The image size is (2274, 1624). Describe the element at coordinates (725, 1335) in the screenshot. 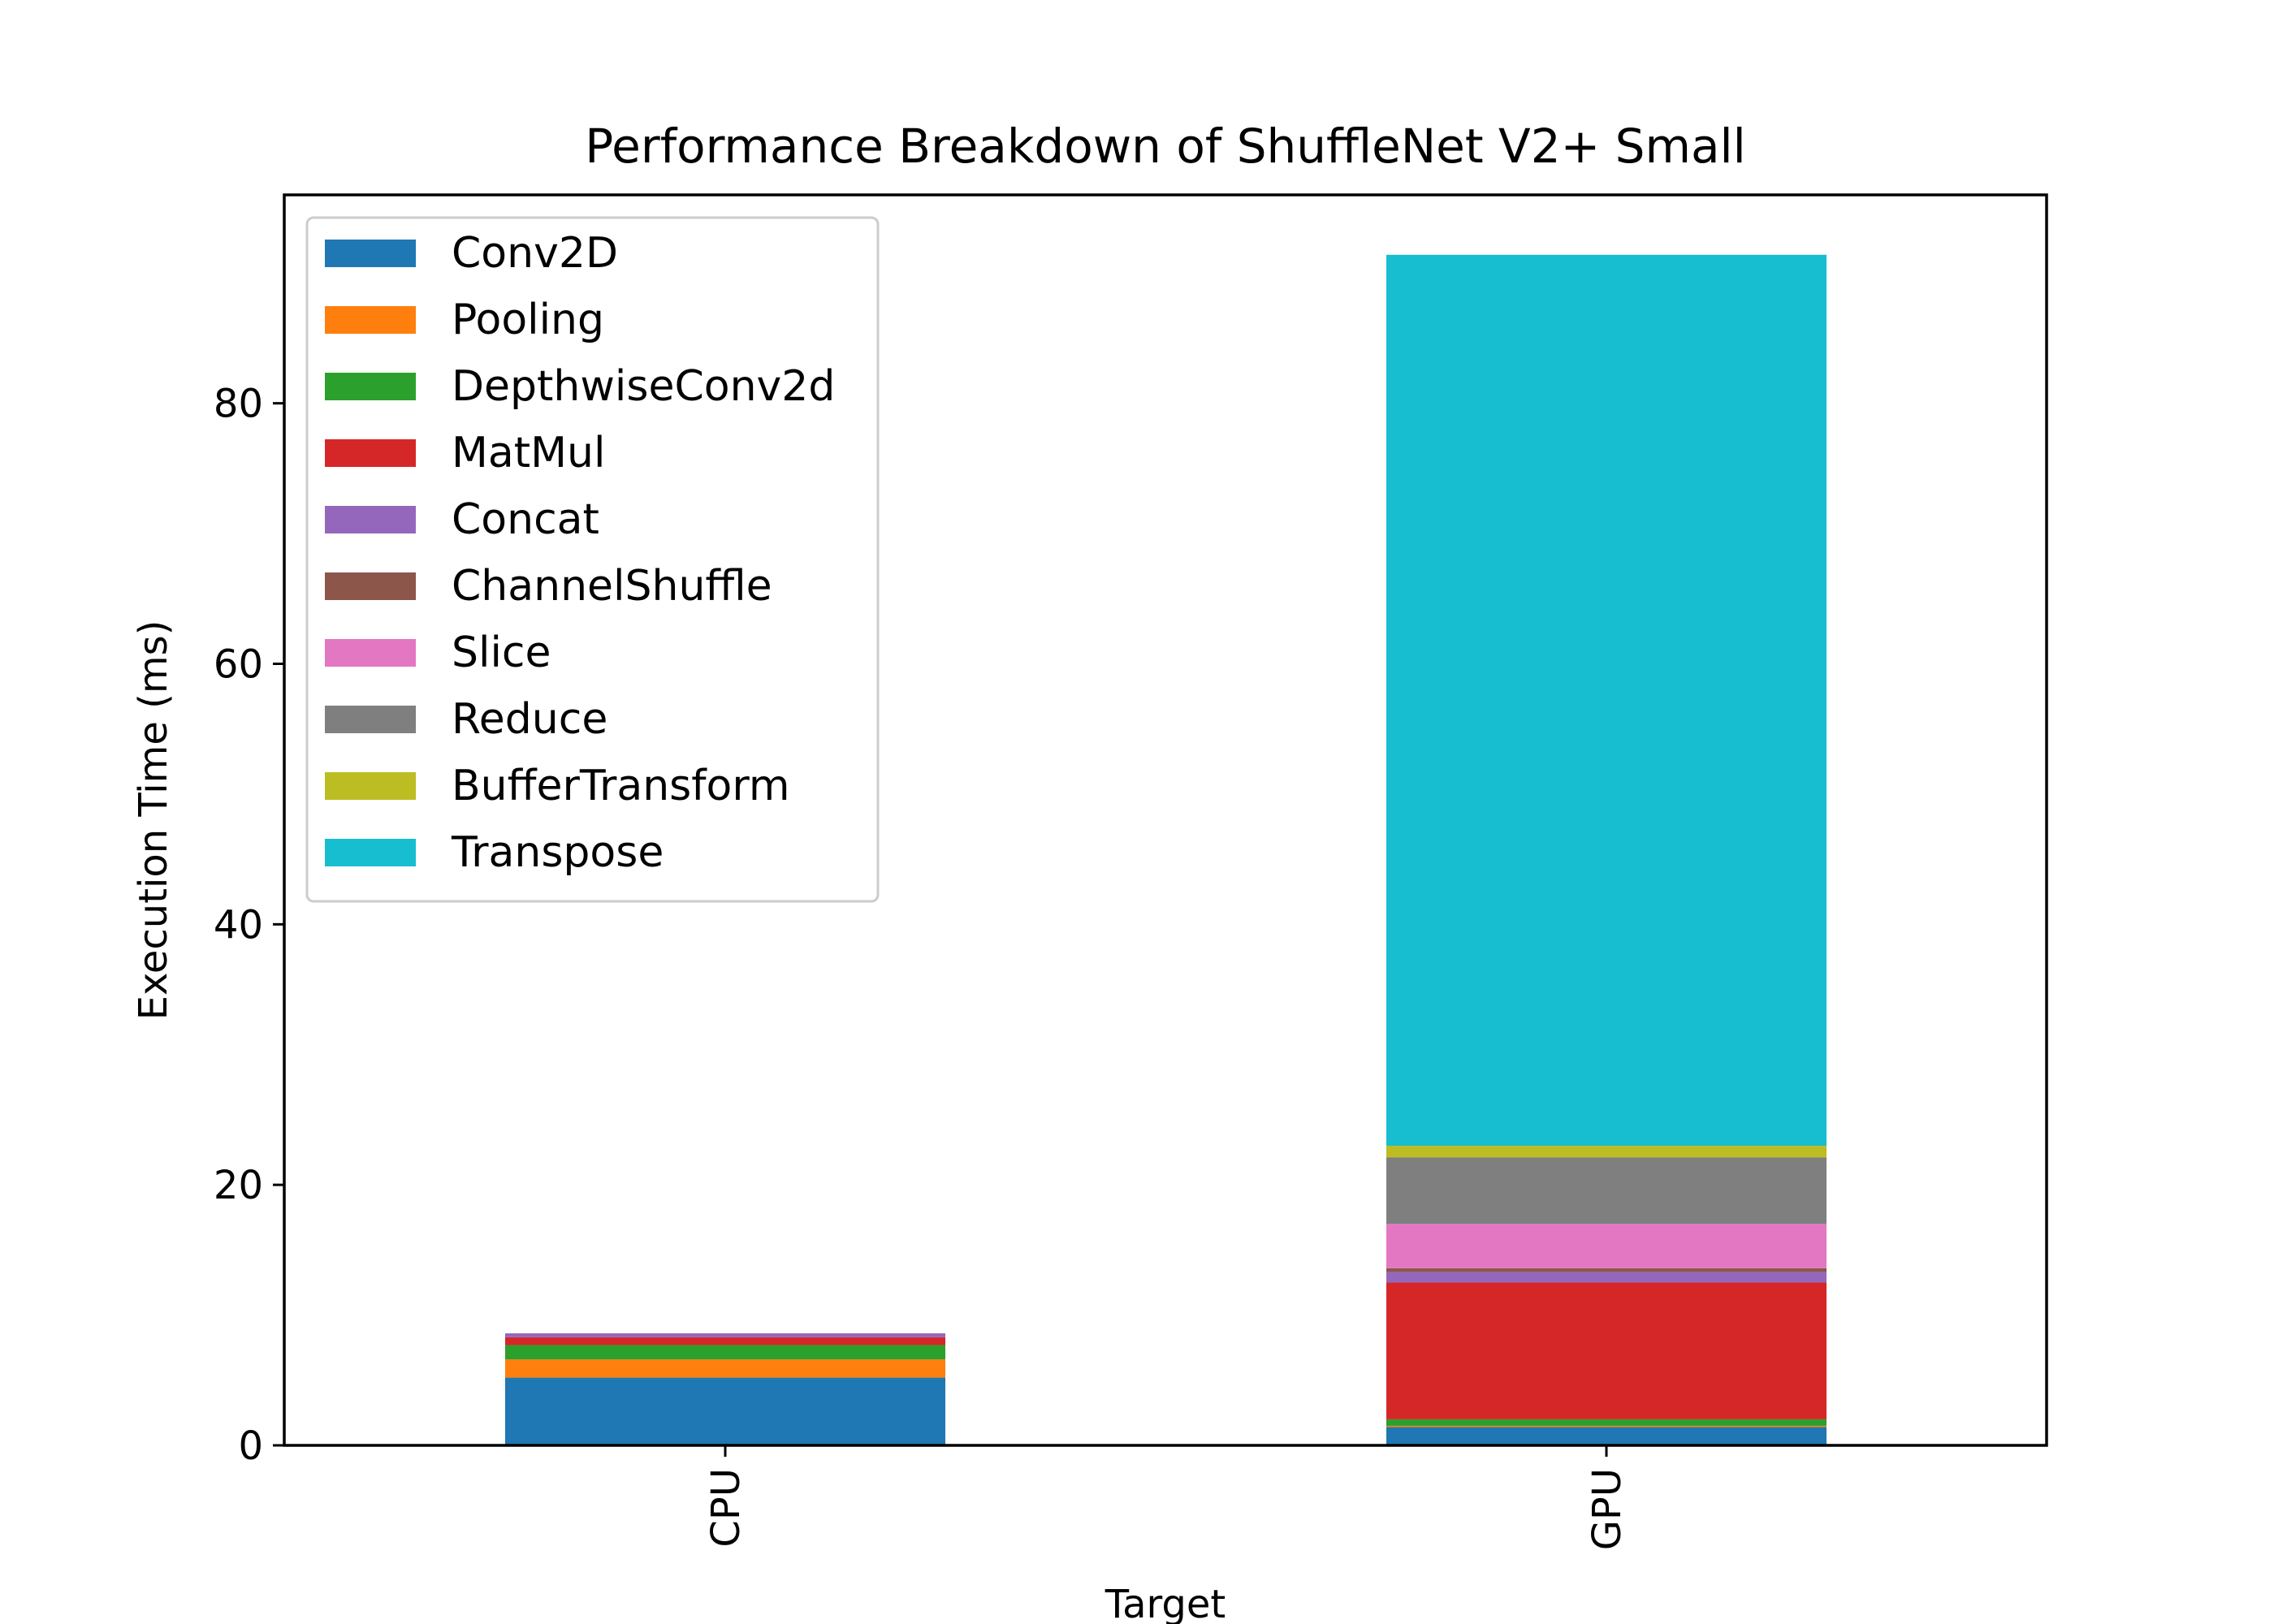

I see `bar-segment-cpu-concat` at that location.